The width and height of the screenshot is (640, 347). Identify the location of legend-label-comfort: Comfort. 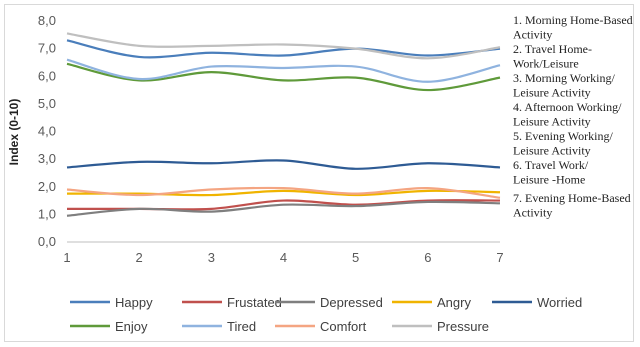
(343, 326).